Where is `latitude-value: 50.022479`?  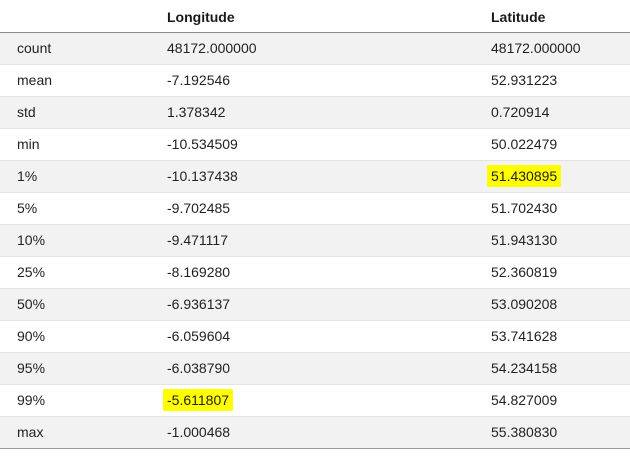
latitude-value: 50.022479 is located at coordinates (524, 144).